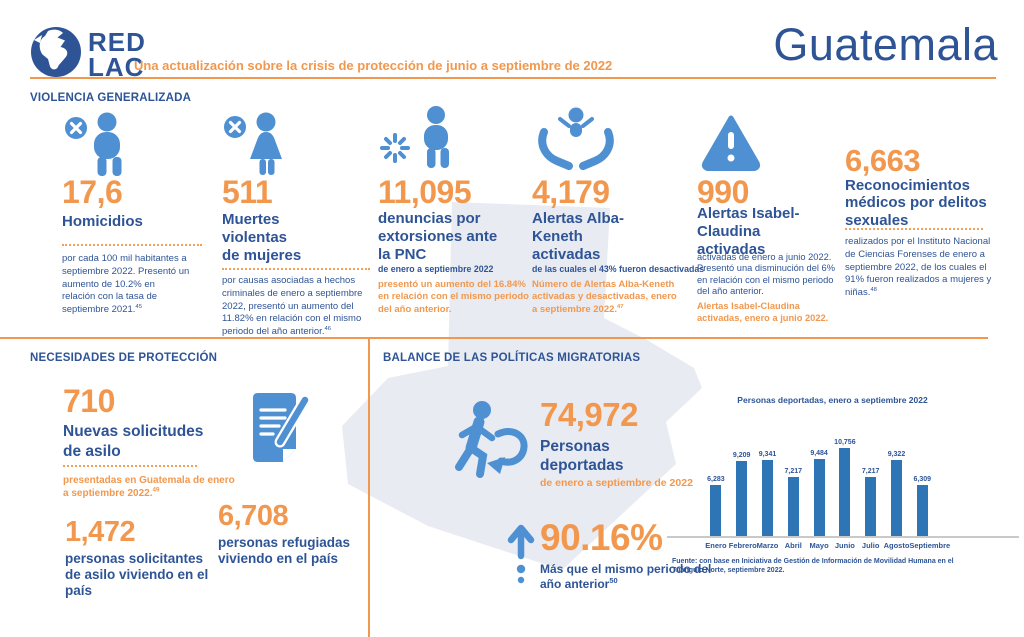 This screenshot has width=1024, height=637. What do you see at coordinates (116, 66) in the screenshot?
I see `logo-line-lac: LAC` at bounding box center [116, 66].